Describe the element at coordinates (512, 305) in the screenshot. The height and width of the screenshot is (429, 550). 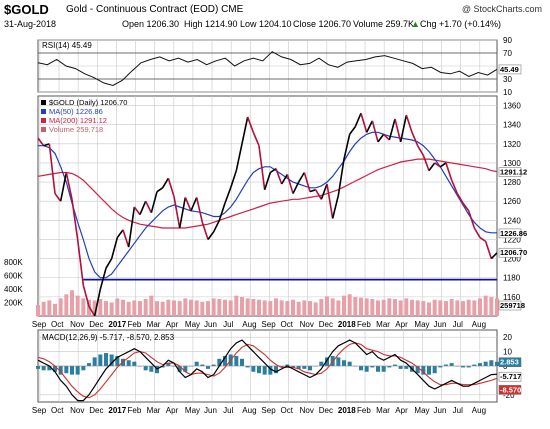
I see `volume-last-value: 259718` at that location.